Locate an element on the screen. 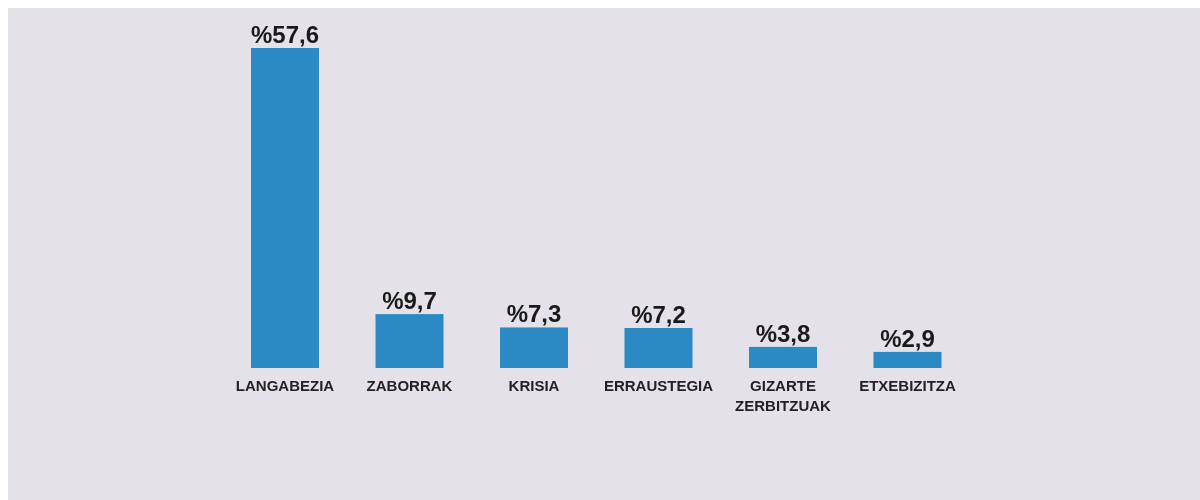  x-tick-label: GIZARTE ZERBITZUAK is located at coordinates (783, 395).